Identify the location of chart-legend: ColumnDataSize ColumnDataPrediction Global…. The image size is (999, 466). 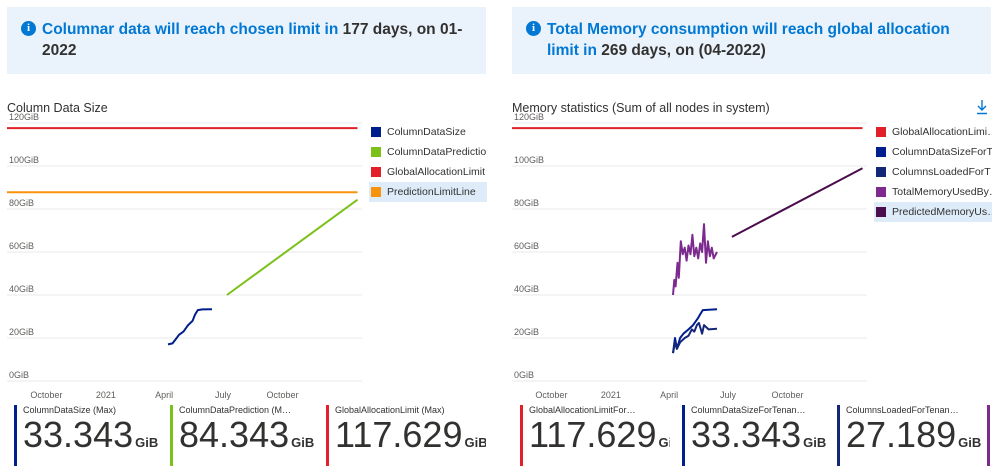
(428, 162).